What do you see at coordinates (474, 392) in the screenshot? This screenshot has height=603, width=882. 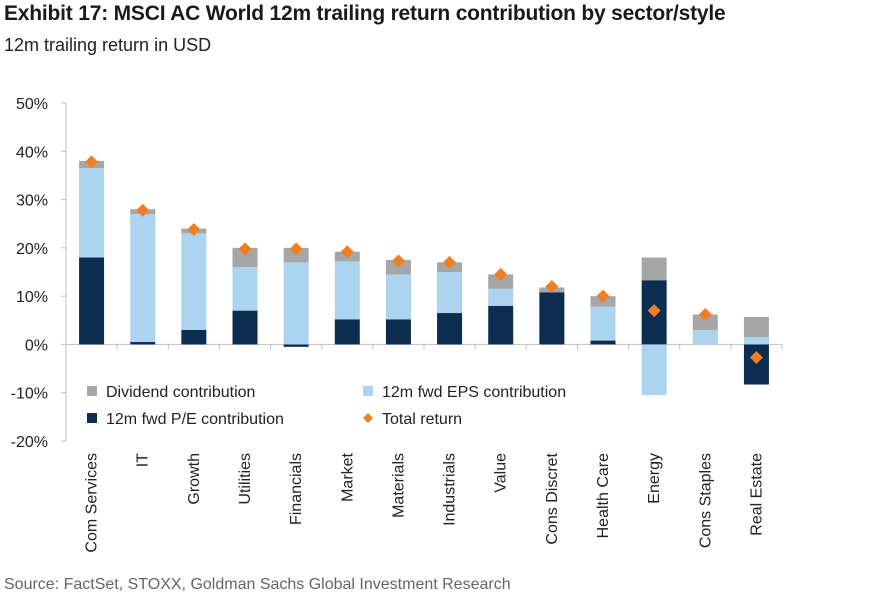 I see `legend-eps-label: 12m fwd EPS contribution` at bounding box center [474, 392].